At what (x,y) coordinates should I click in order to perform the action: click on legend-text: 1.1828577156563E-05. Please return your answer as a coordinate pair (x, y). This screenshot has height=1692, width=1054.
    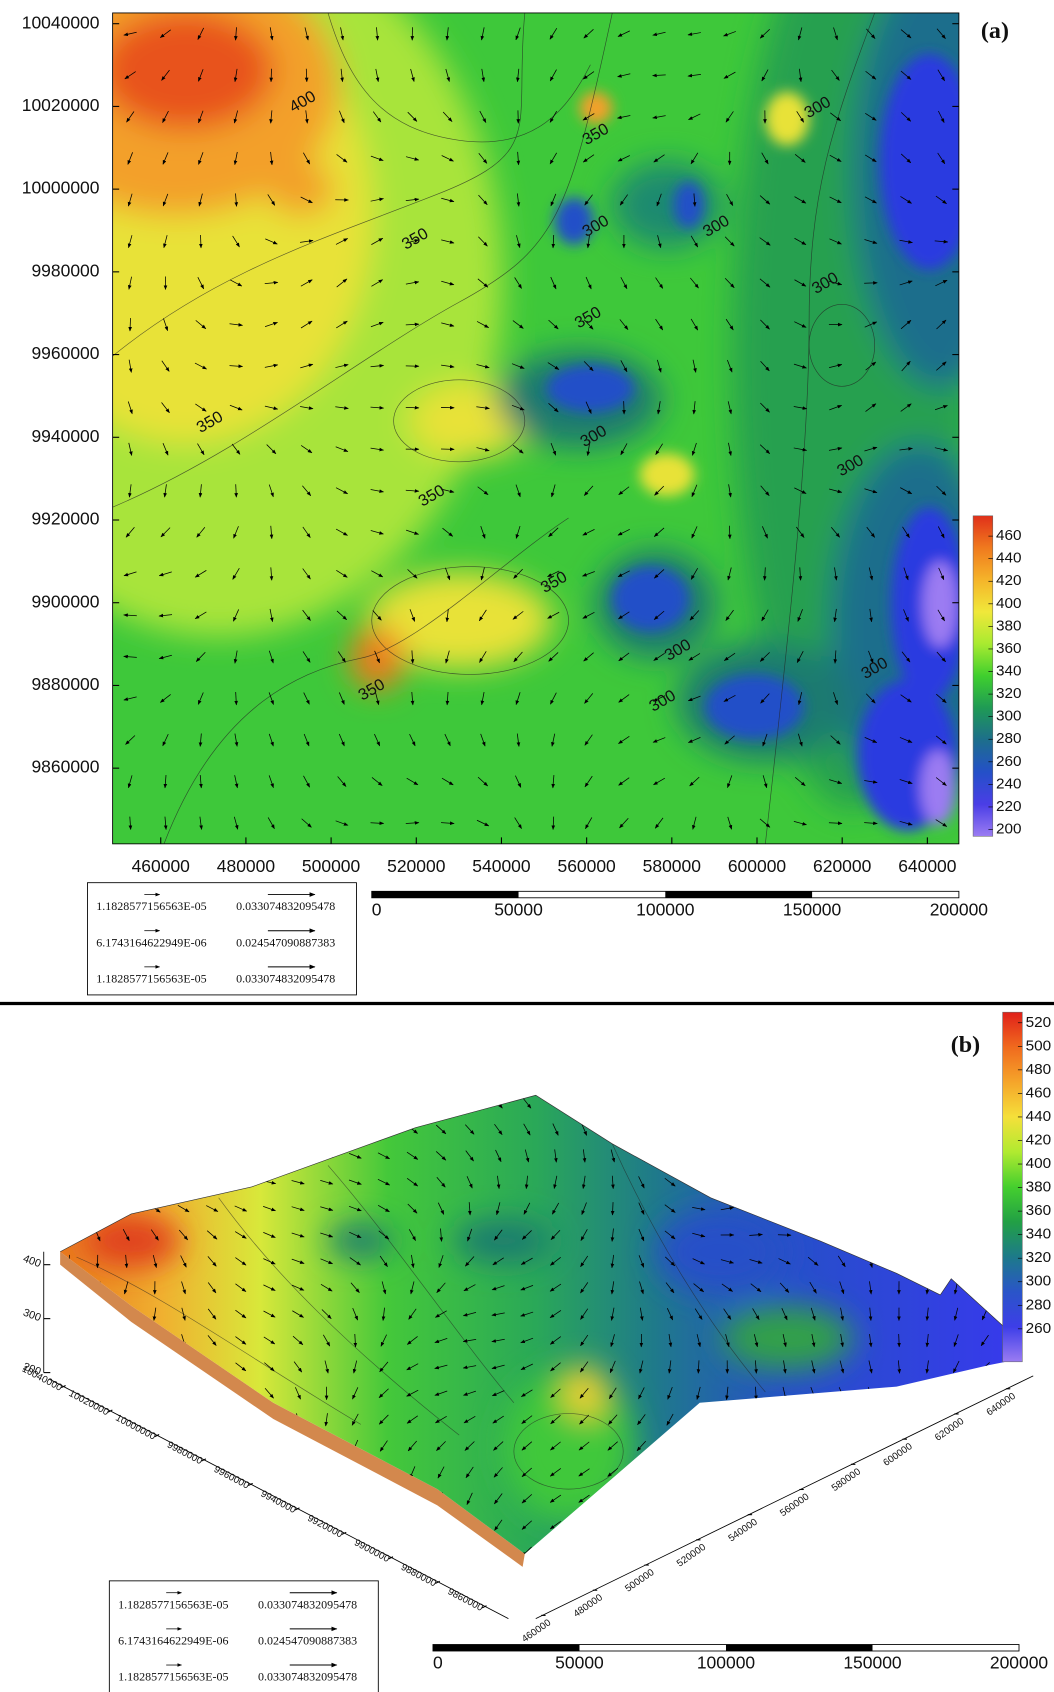
    Looking at the image, I should click on (151, 906).